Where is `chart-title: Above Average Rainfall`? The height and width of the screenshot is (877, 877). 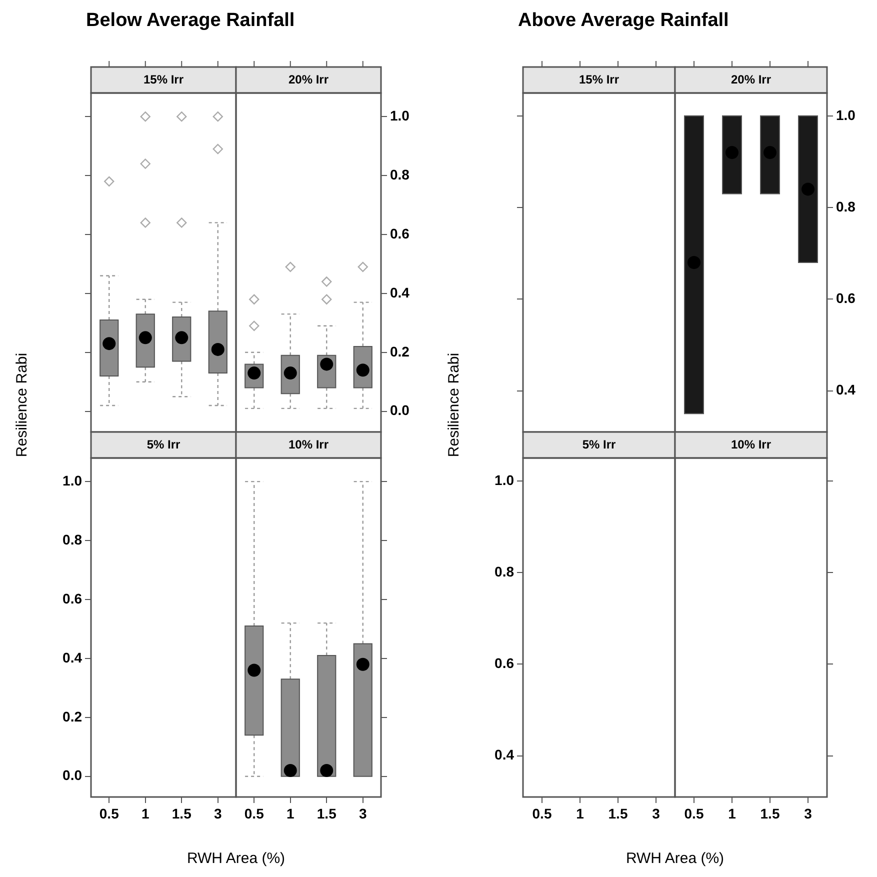 chart-title: Above Average Rainfall is located at coordinates (623, 21).